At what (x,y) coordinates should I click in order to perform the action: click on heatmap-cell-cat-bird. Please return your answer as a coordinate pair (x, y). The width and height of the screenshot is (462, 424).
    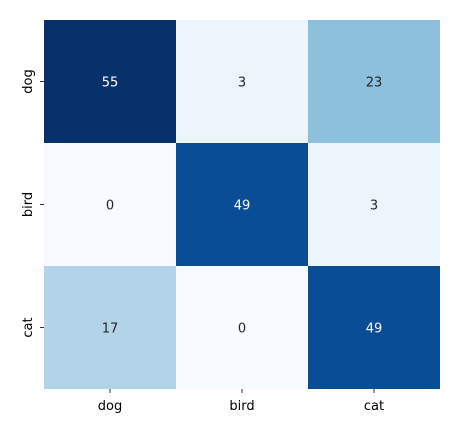
    Looking at the image, I should click on (242, 327).